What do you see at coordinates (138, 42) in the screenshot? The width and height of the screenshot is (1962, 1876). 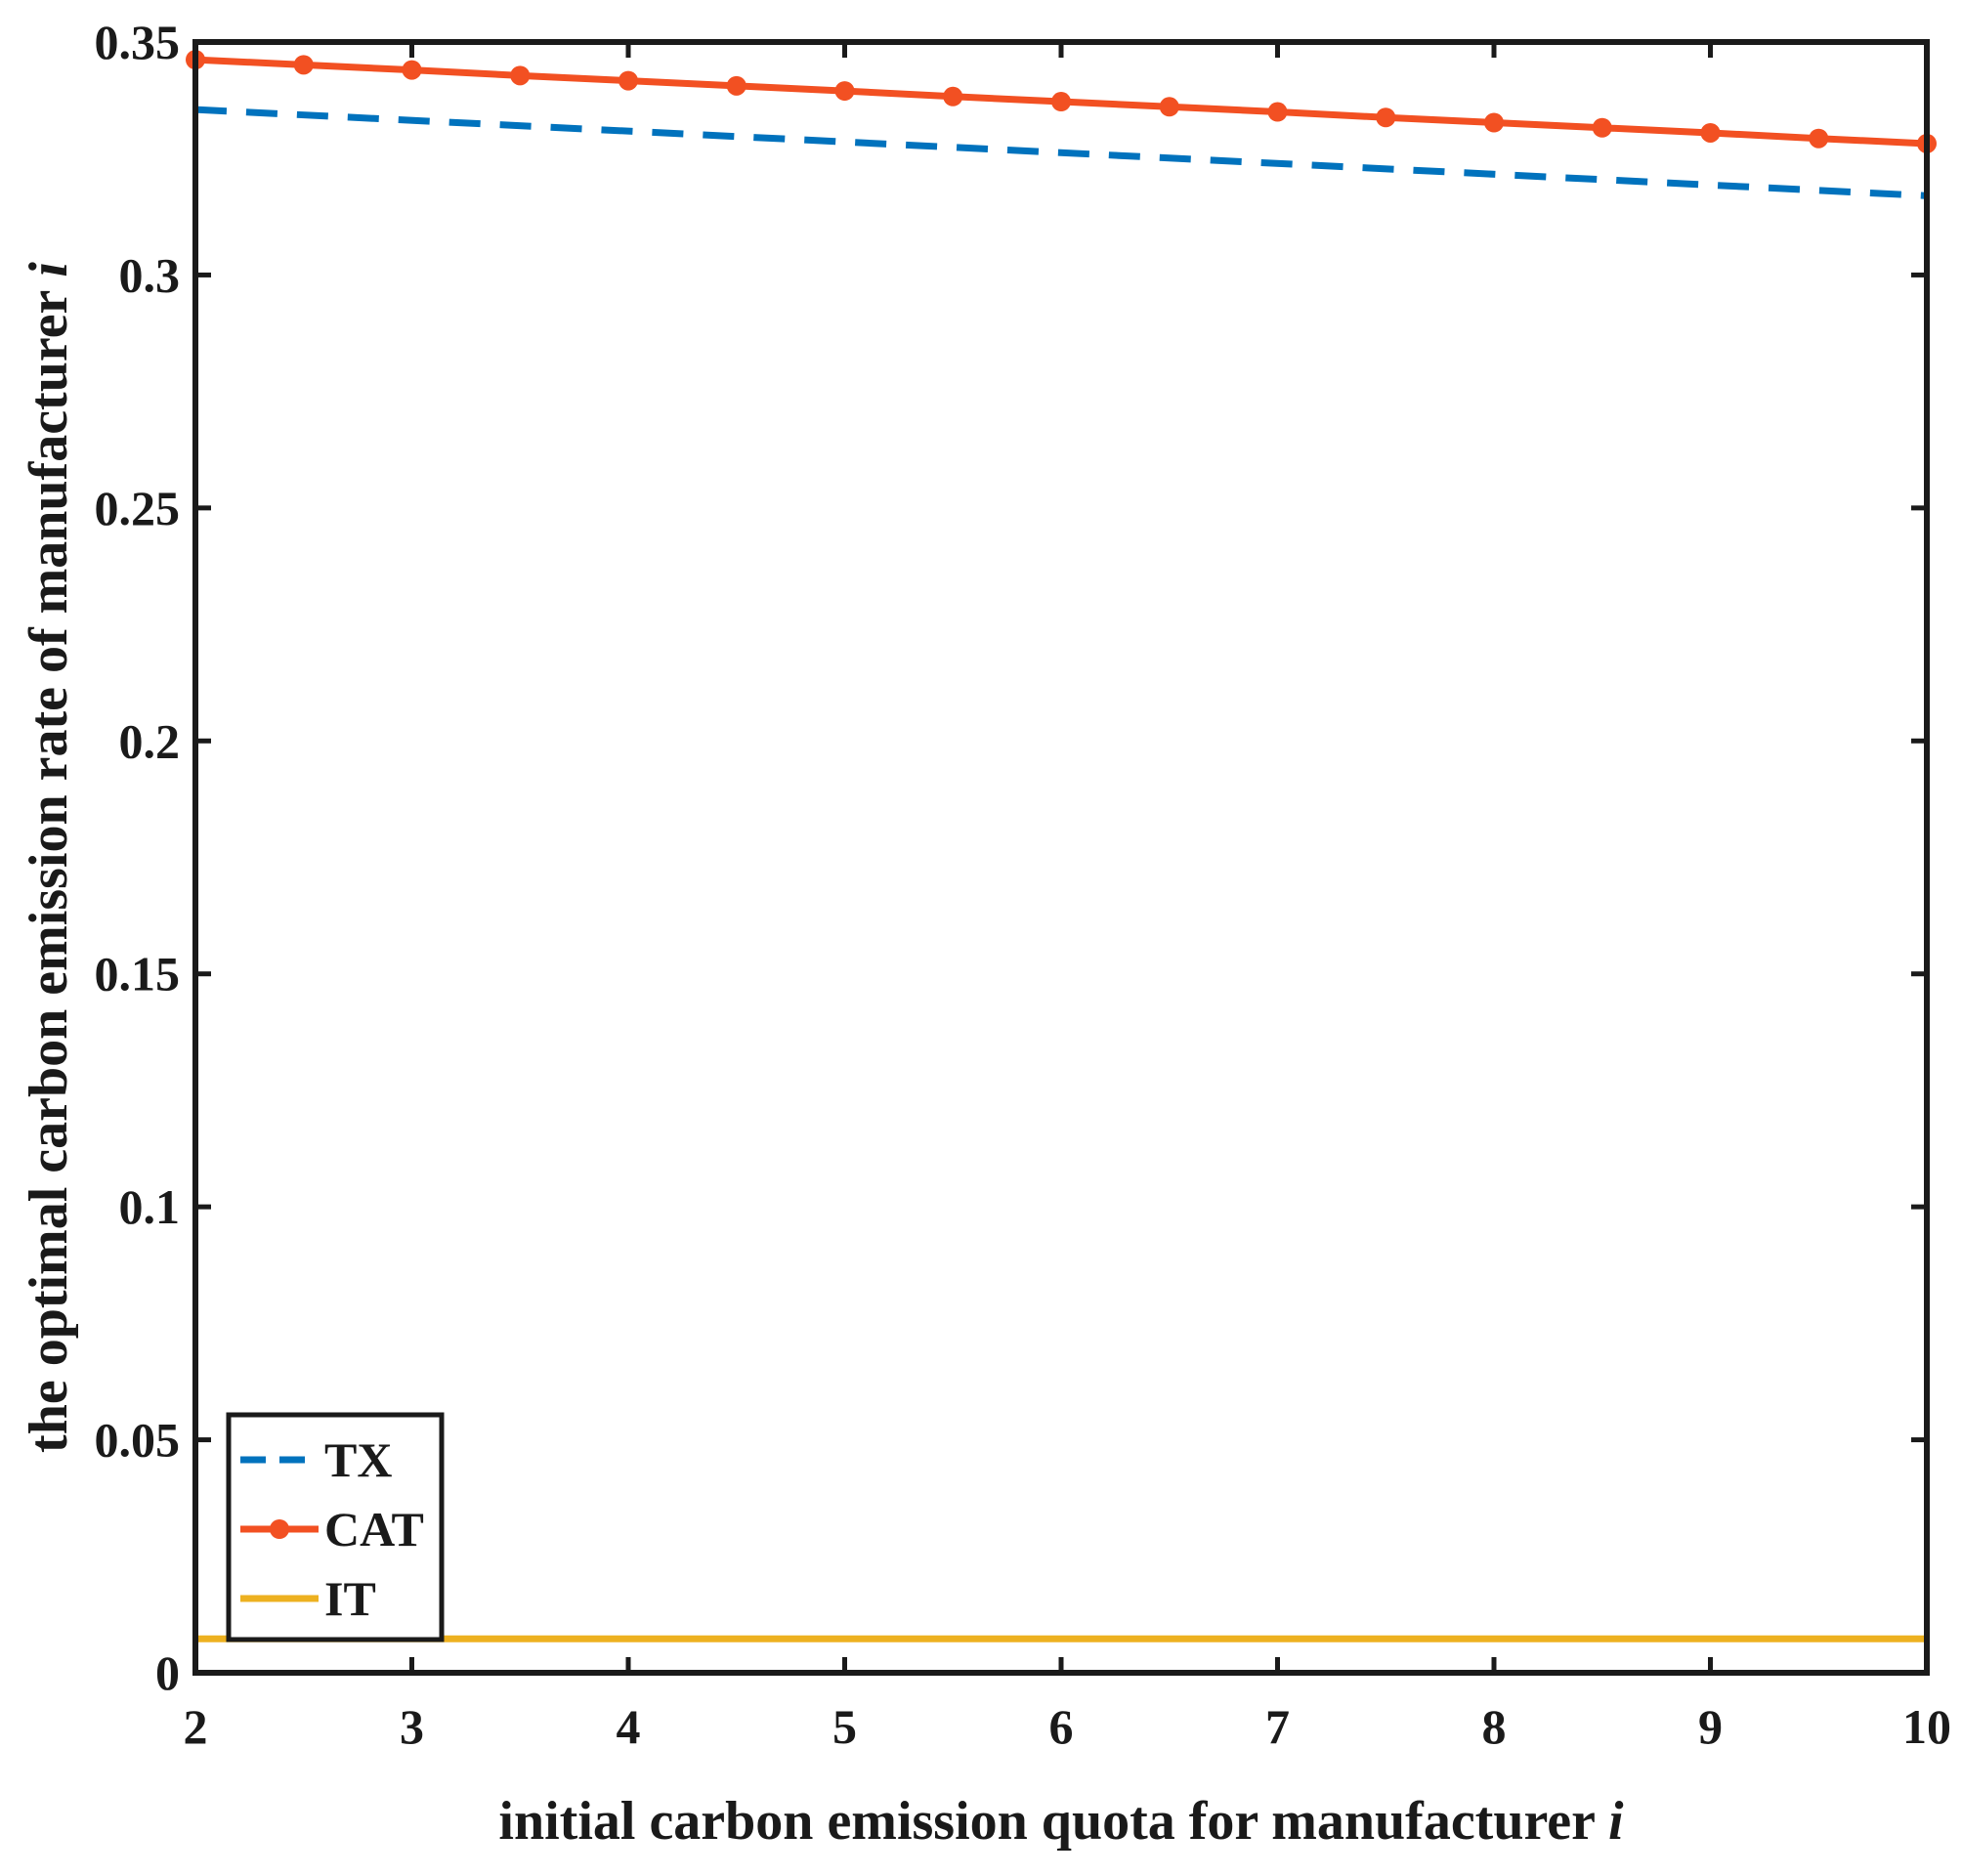 I see `y-tick-label: 0.35` at bounding box center [138, 42].